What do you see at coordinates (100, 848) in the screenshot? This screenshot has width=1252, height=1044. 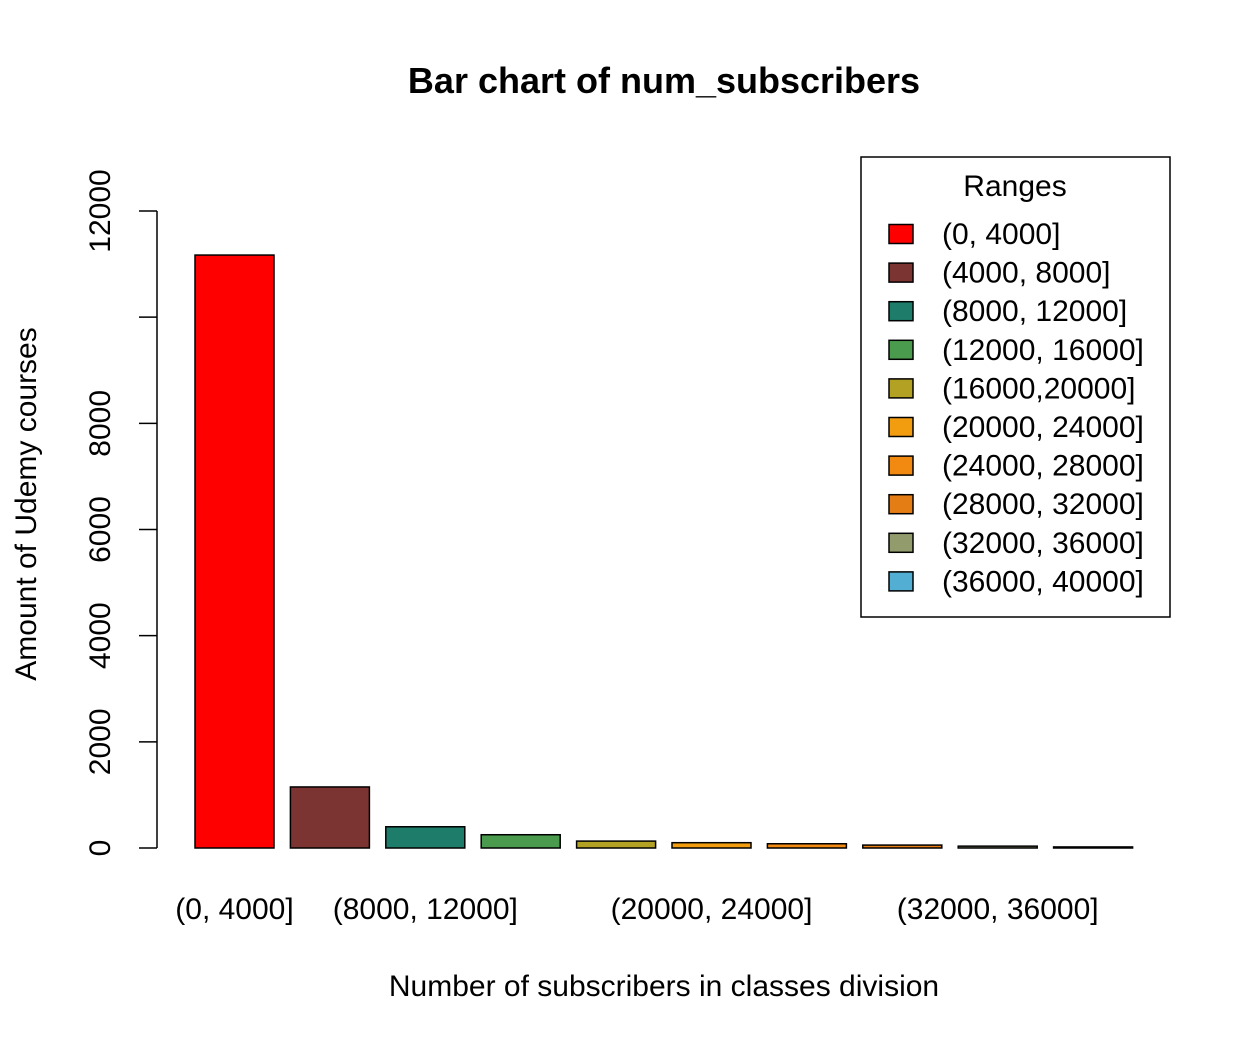 I see `y-tick-label: 0` at bounding box center [100, 848].